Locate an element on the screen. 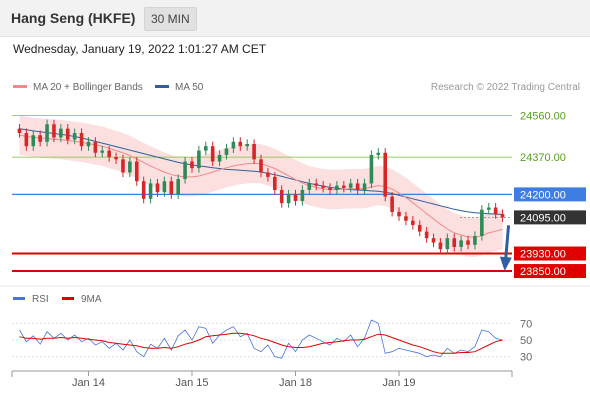 The height and width of the screenshot is (400, 590). timeframe-button: 30 MIN is located at coordinates (170, 19).